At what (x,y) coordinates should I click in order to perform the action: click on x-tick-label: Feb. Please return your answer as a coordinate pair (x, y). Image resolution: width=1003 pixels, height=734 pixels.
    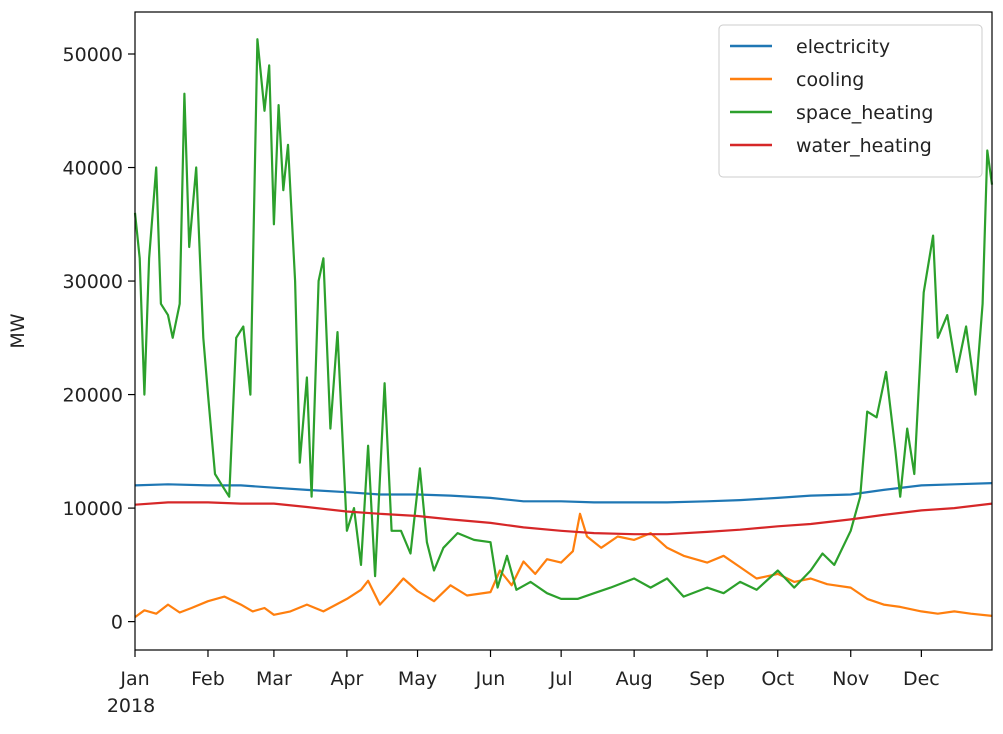
    Looking at the image, I should click on (208, 679).